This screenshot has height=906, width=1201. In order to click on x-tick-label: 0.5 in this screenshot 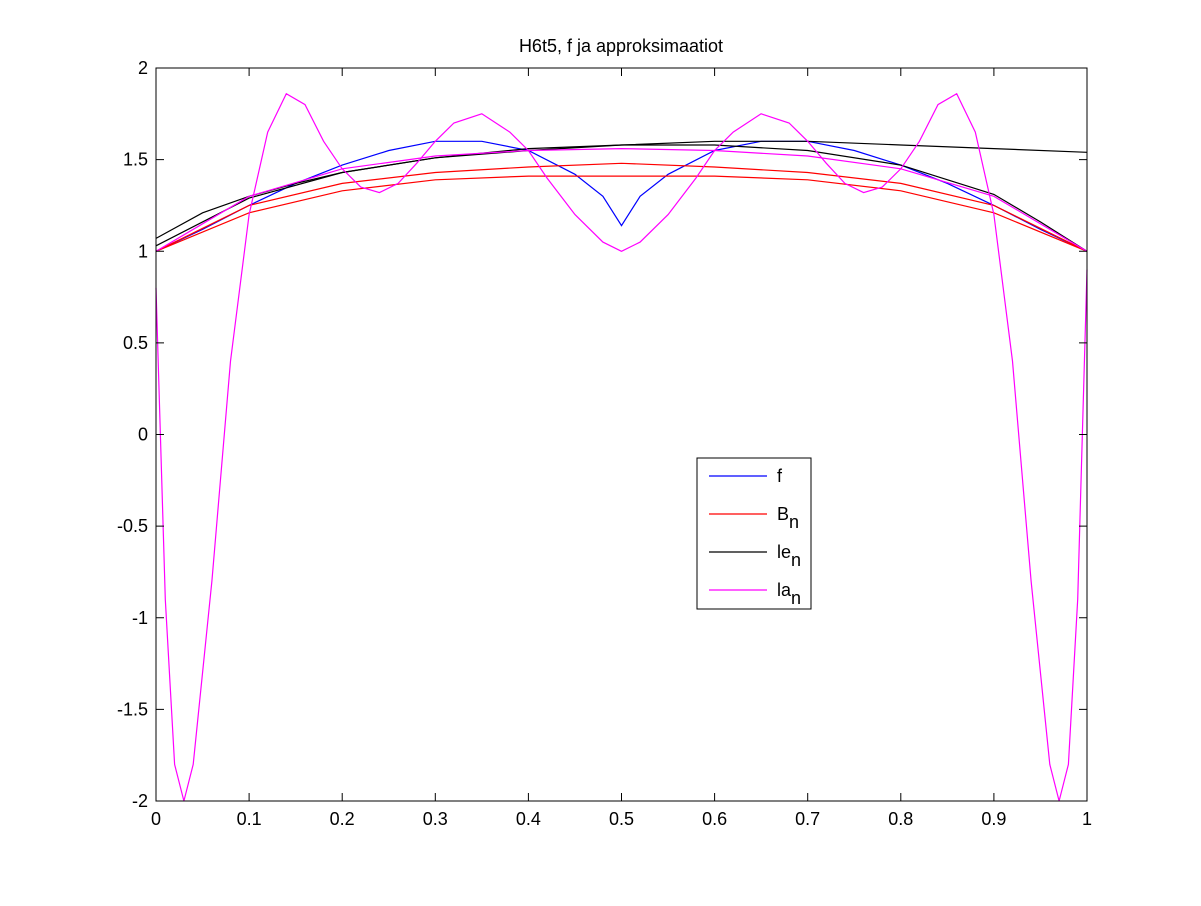, I will do `click(621, 819)`.